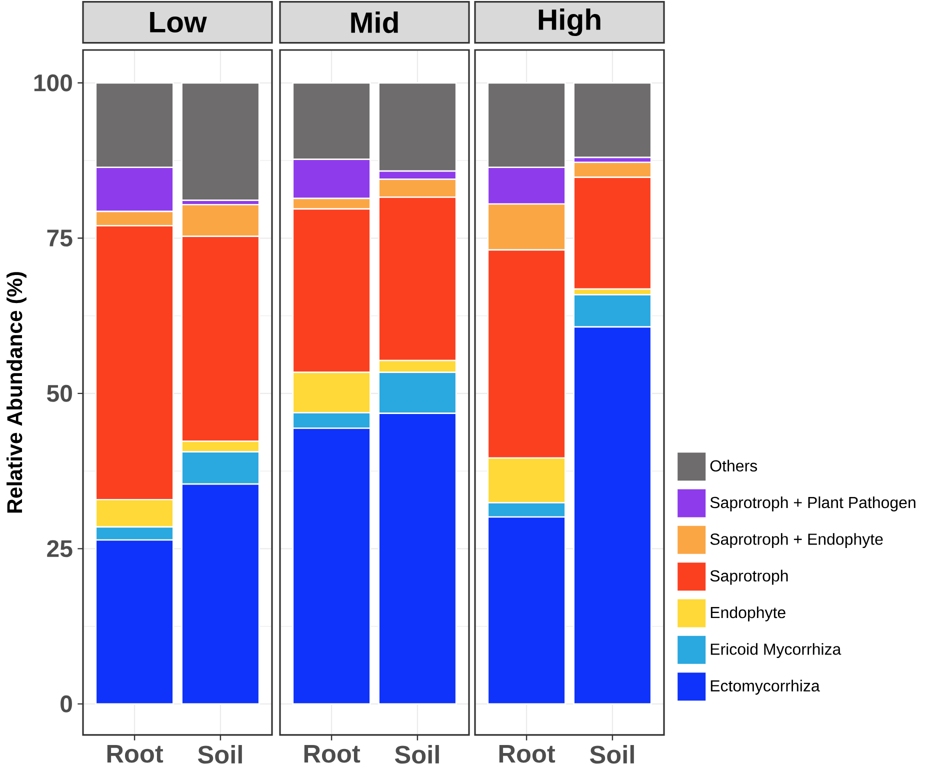  Describe the element at coordinates (765, 687) in the screenshot. I see `legend-label: Ectomycorrhiza` at that location.